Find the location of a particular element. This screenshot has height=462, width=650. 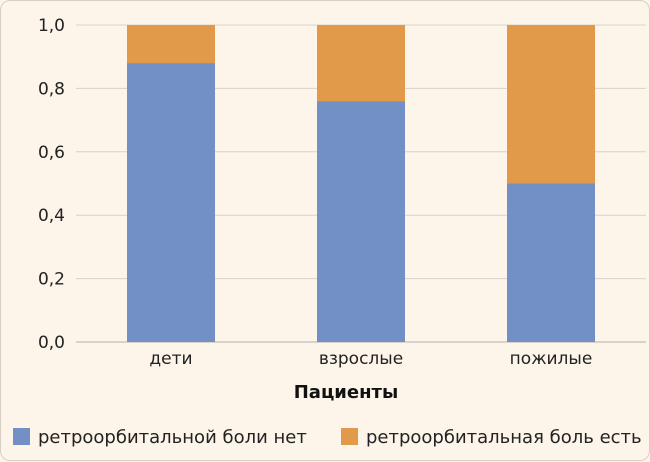

y-tick-label: 0,2 is located at coordinates (51, 280).